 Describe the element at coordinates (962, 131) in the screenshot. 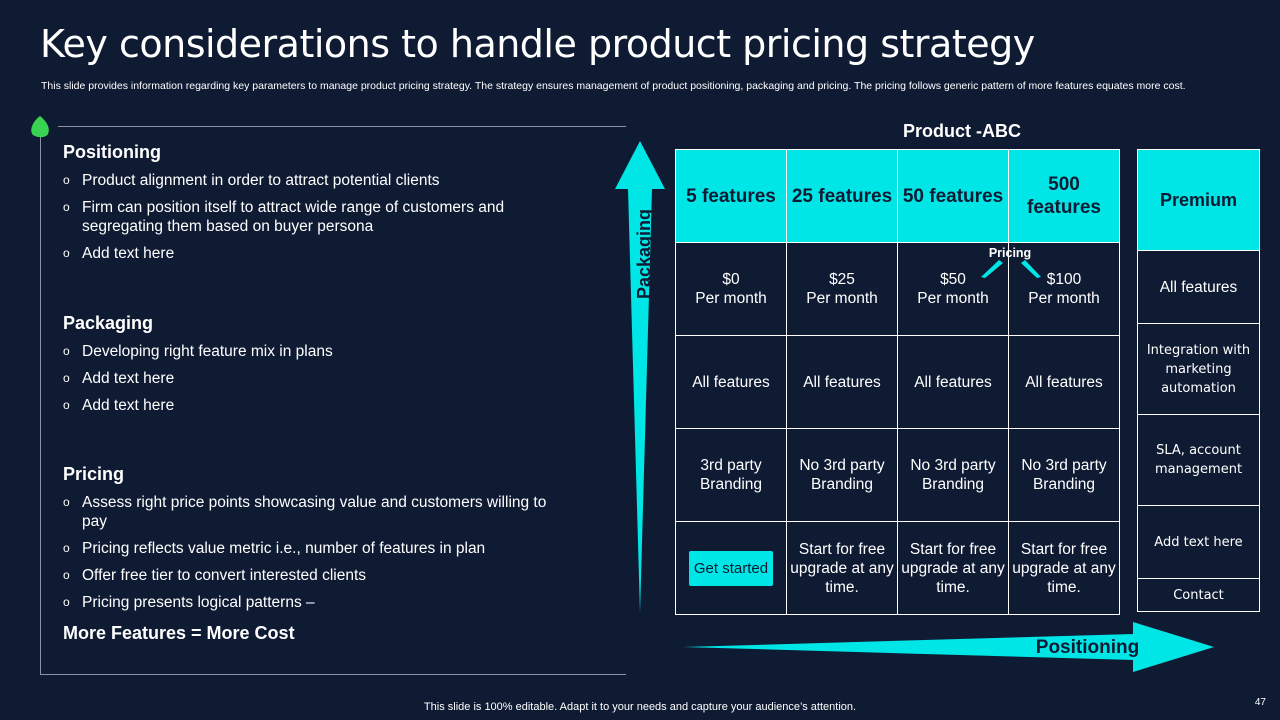

I see `product-title: Product -ABC` at that location.